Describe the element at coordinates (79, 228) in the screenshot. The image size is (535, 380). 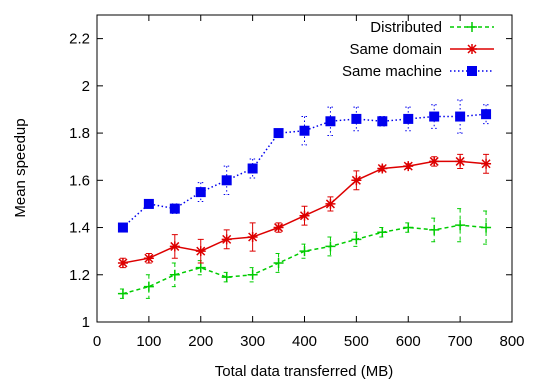
I see `y-tick-label: 1.4` at that location.